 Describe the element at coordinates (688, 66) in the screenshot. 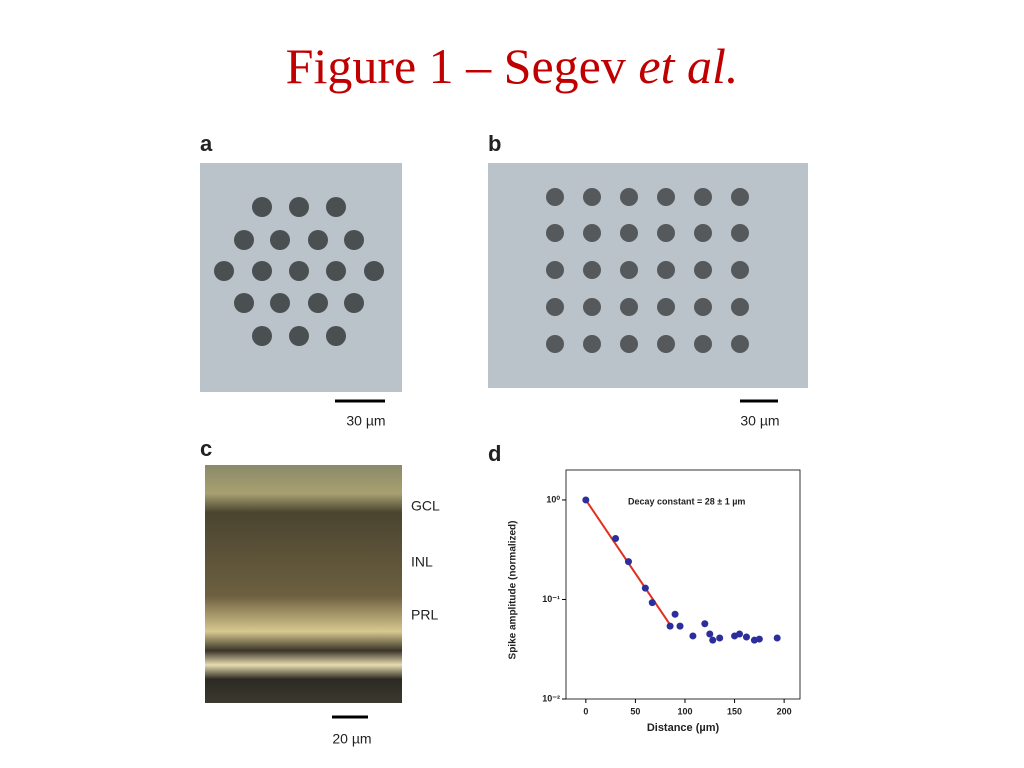

I see `title-italic: et al.` at that location.